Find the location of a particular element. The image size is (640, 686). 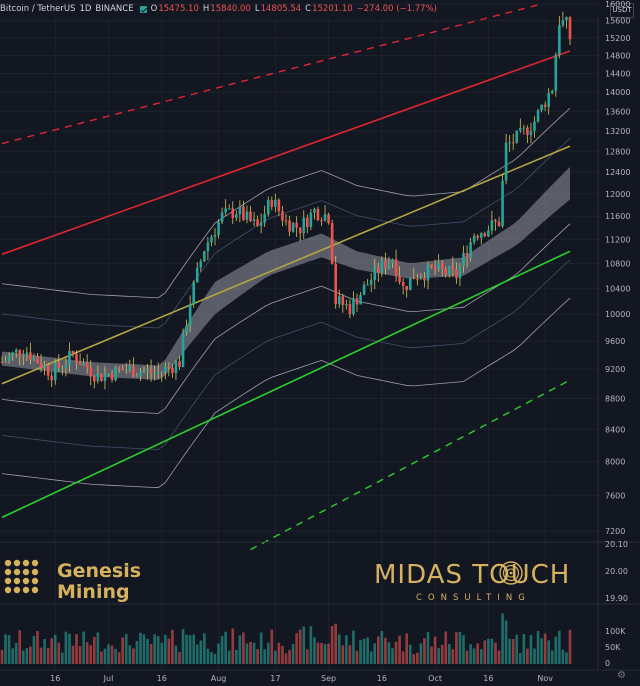

symbol-name: Bitcoin / TetherUS is located at coordinates (38, 9).